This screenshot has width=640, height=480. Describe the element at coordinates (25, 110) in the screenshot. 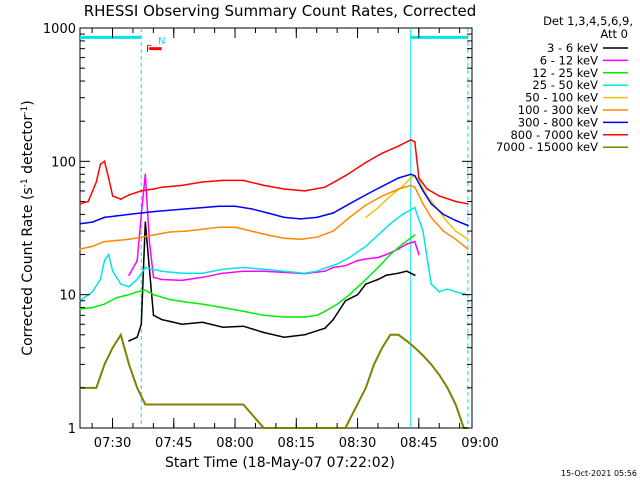

I see `y-axis-label-sup2: -1` at that location.